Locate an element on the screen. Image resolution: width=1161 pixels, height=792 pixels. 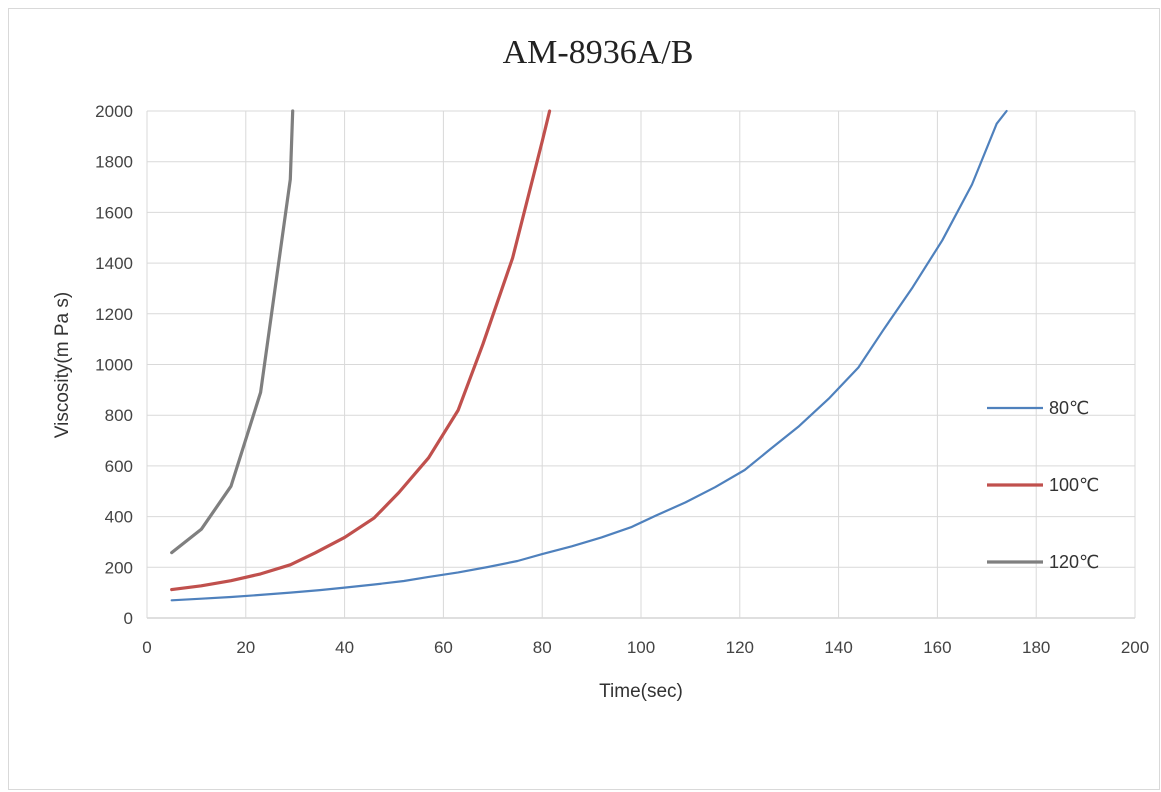
y-tick-label: 1400 is located at coordinates (114, 263).